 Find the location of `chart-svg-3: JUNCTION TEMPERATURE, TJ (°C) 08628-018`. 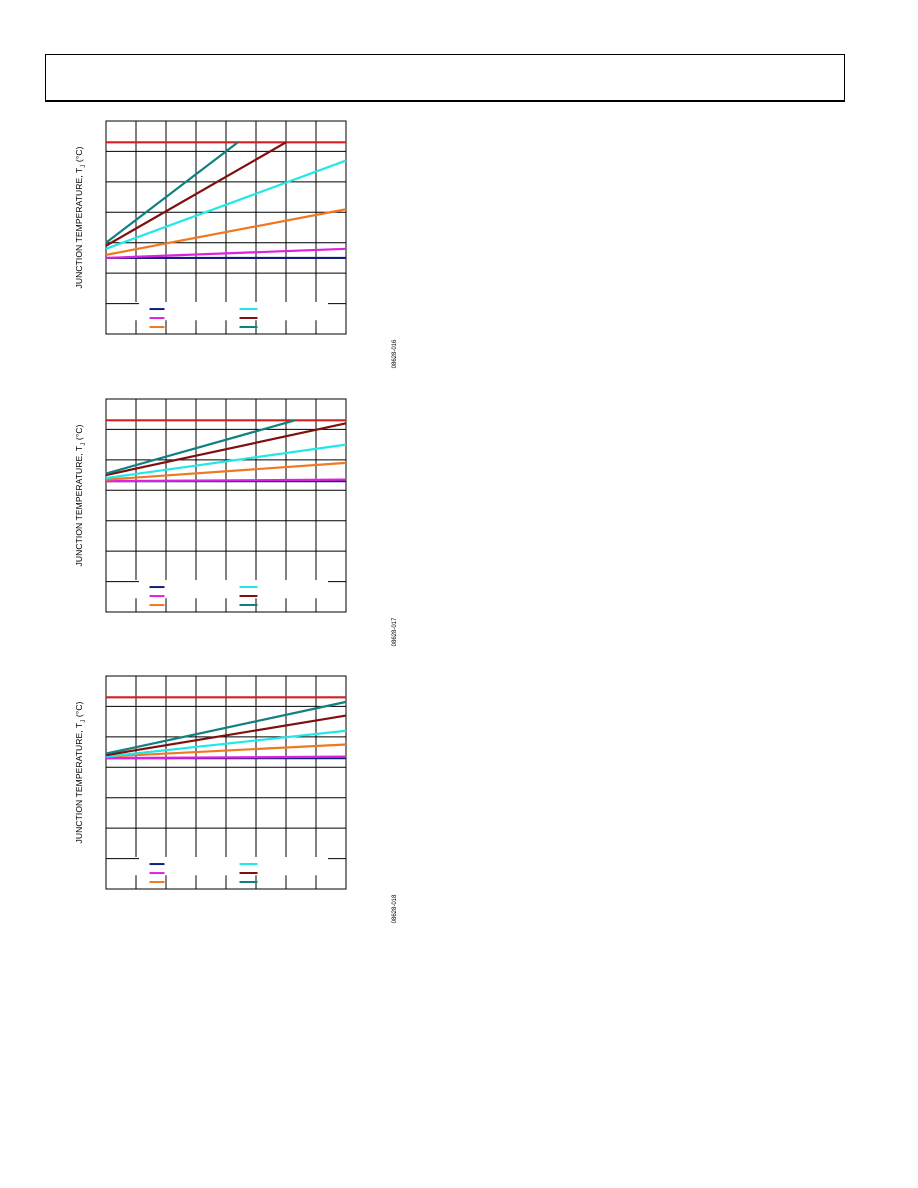

chart-svg-3: JUNCTION TEMPERATURE, TJ (°C) 08628-018 is located at coordinates (236, 799).